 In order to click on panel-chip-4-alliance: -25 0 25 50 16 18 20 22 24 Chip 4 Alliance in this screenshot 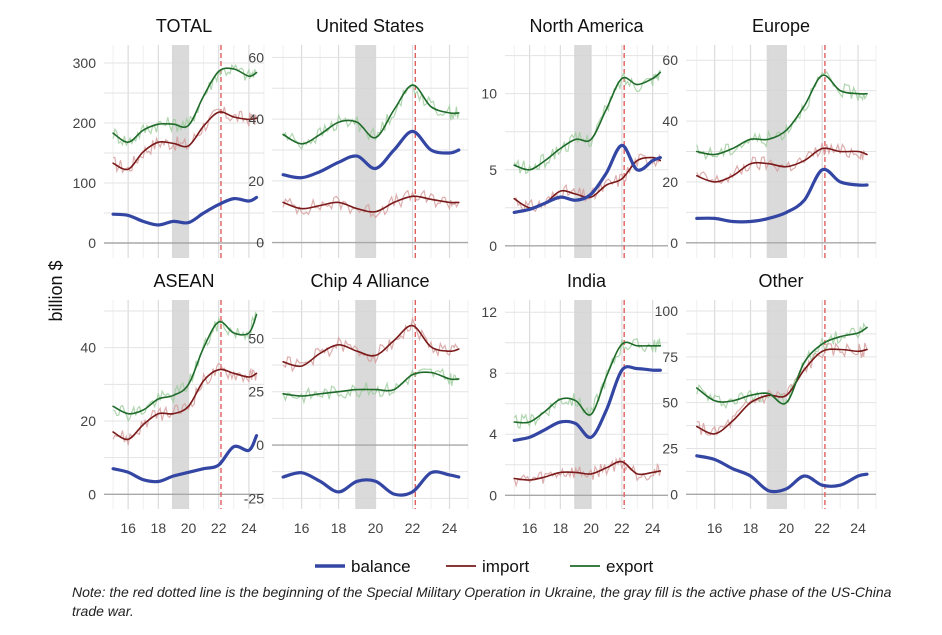, I will do `click(356, 403)`.